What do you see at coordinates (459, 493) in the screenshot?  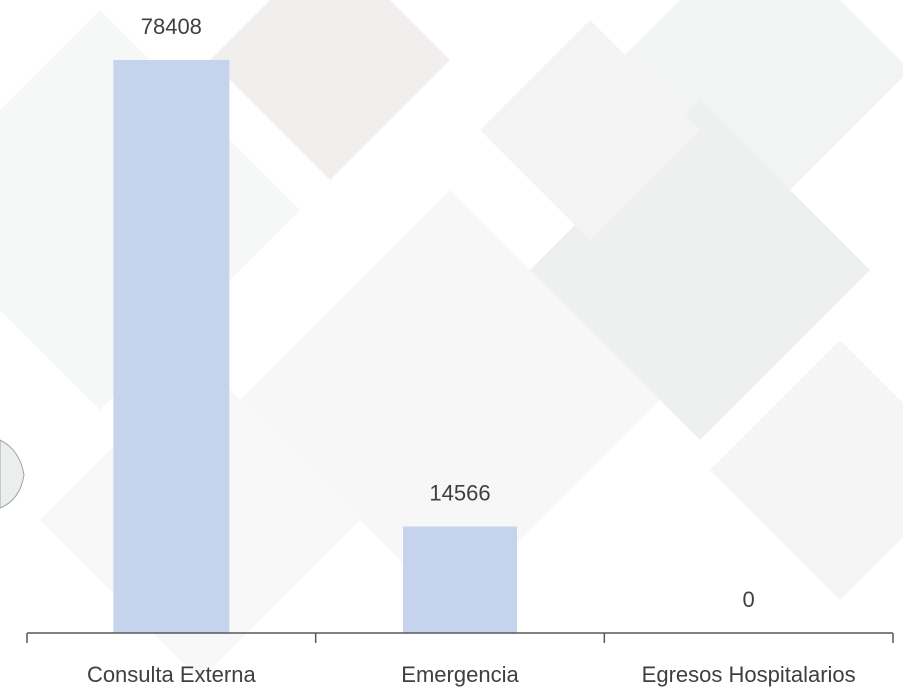 I see `data-label: 14566` at bounding box center [459, 493].